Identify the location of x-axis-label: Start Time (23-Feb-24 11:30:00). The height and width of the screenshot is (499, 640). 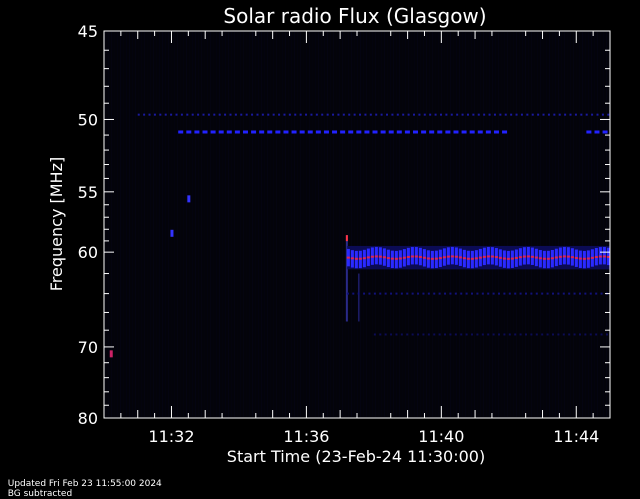
(356, 456).